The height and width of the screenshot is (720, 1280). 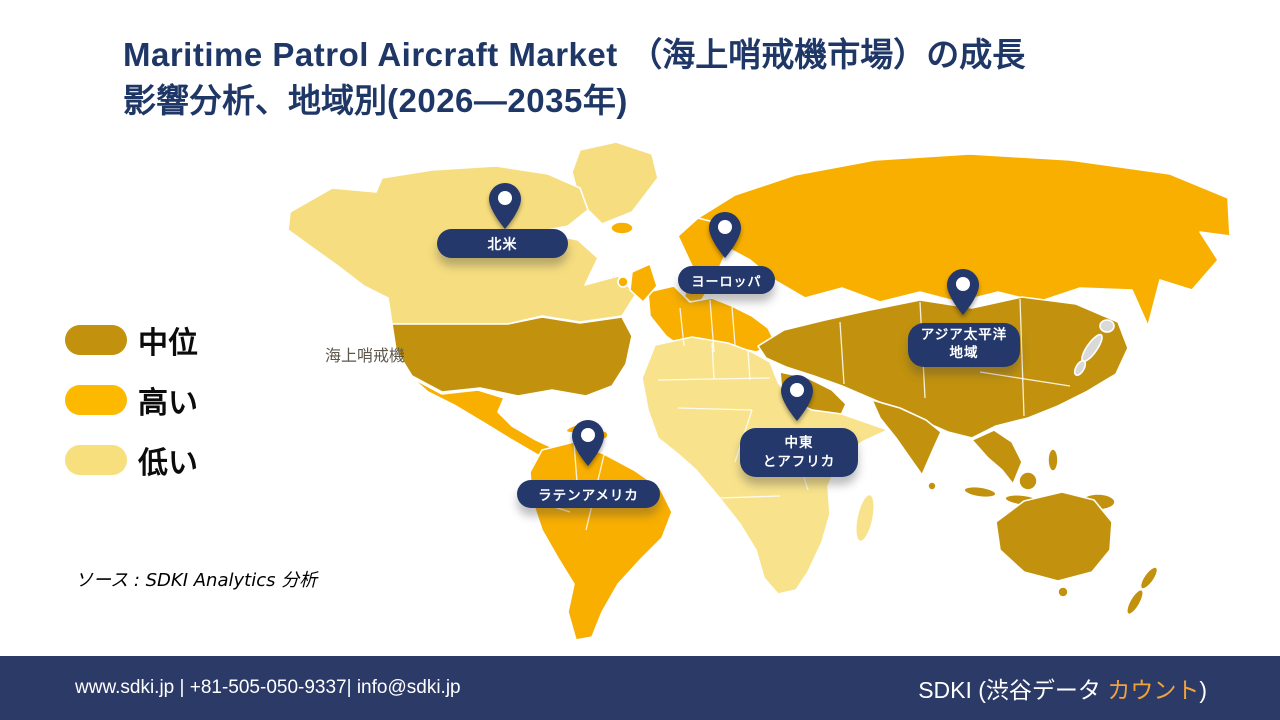 I want to click on map-region-madagascar, so click(x=865, y=518).